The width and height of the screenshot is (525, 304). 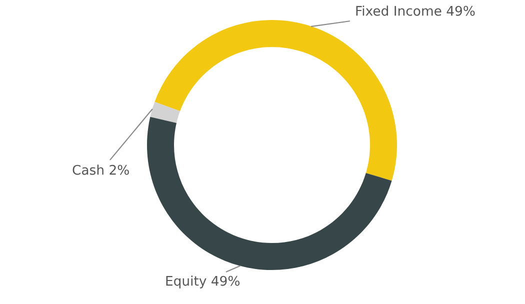 What do you see at coordinates (100, 169) in the screenshot?
I see `slice-label: Cash 2%` at bounding box center [100, 169].